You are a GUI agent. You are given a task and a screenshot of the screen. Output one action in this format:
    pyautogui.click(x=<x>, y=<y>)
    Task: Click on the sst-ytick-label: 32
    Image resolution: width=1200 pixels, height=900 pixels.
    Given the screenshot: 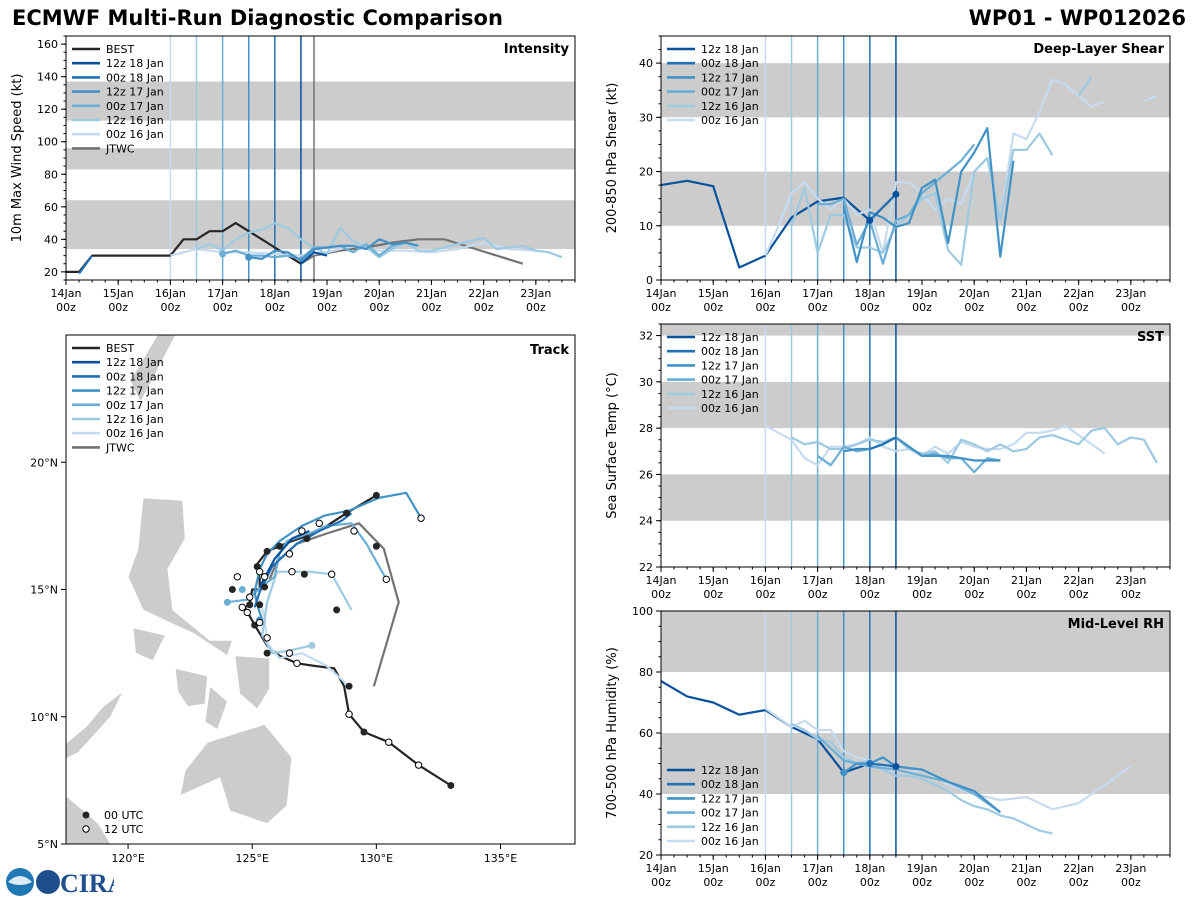 What is the action you would take?
    pyautogui.click(x=646, y=336)
    